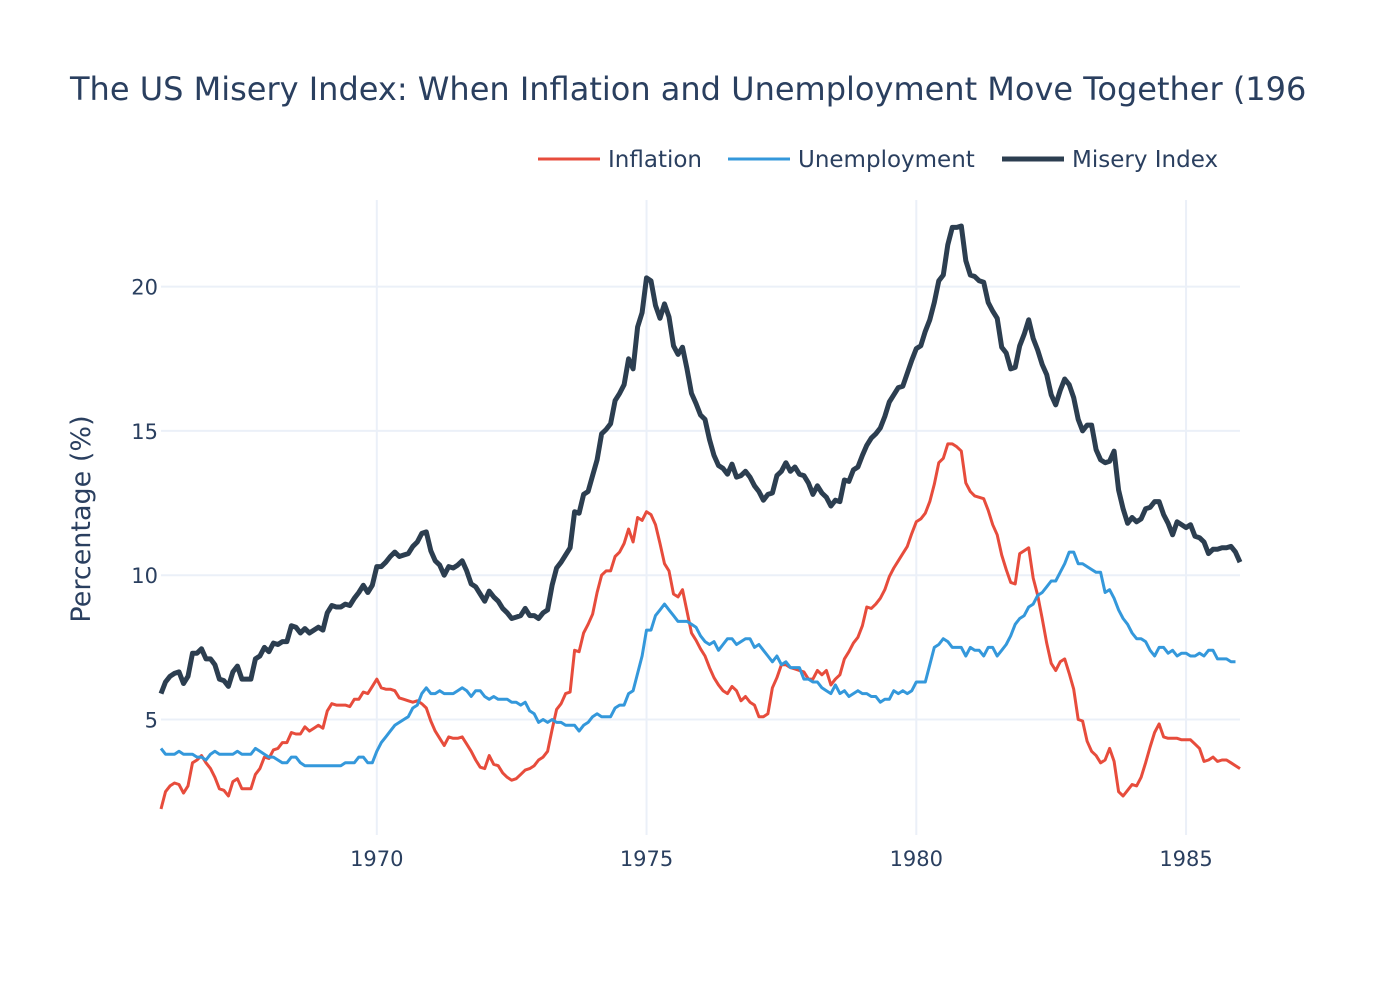  What do you see at coordinates (1145, 160) in the screenshot?
I see `legend-label: Misery Index` at bounding box center [1145, 160].